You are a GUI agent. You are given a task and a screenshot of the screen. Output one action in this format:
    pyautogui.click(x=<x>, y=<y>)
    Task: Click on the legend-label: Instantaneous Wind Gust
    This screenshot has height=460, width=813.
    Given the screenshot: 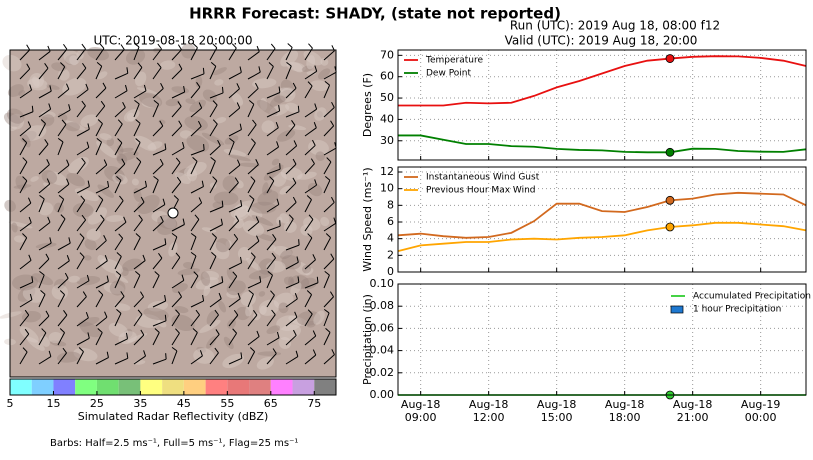 What is the action you would take?
    pyautogui.click(x=483, y=178)
    